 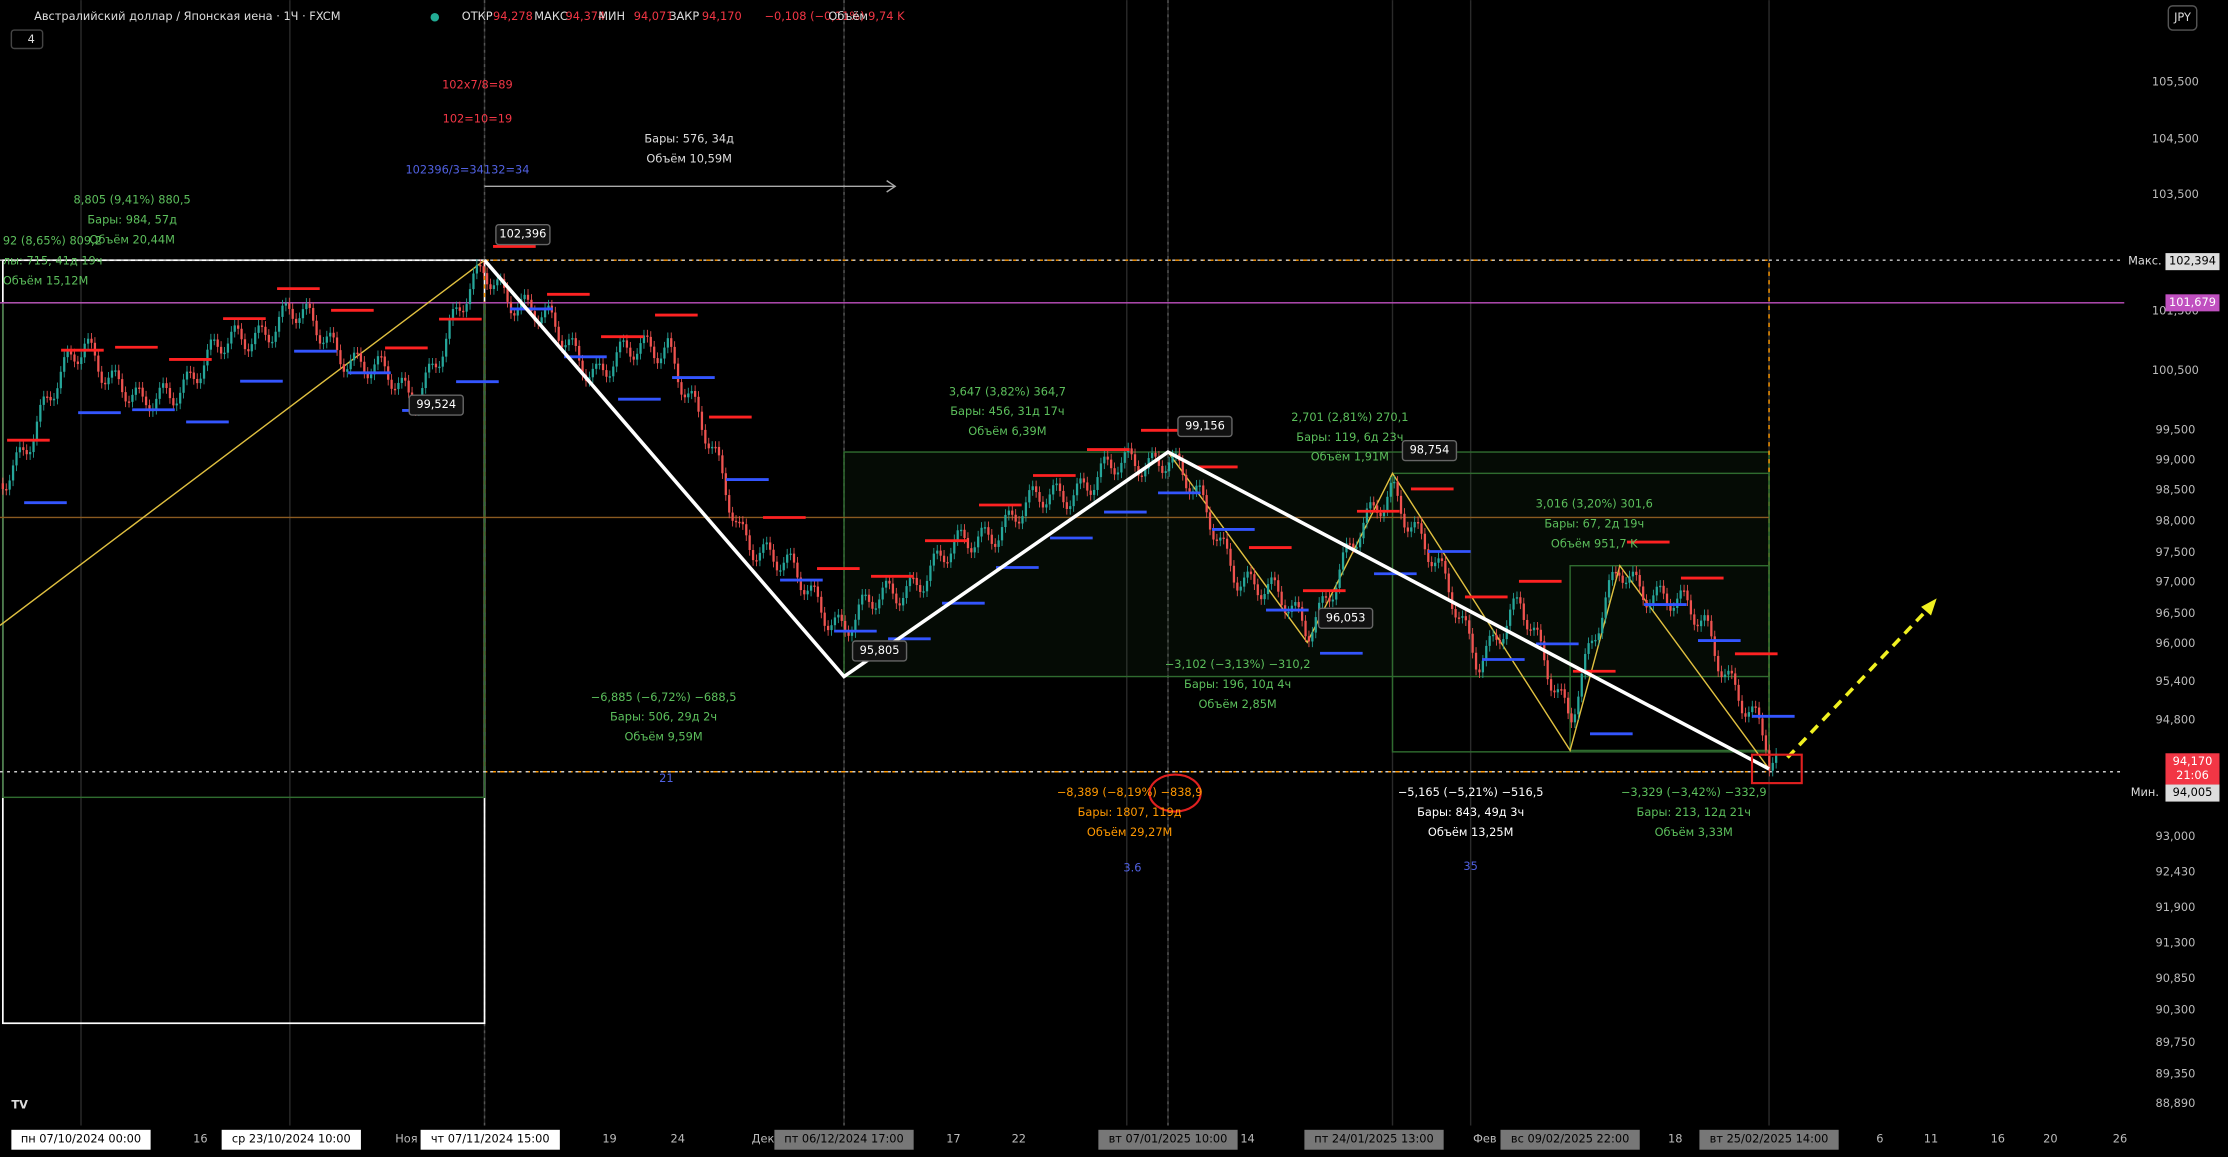 What do you see at coordinates (2145, 793) in the screenshot?
I see `min-label-bg` at bounding box center [2145, 793].